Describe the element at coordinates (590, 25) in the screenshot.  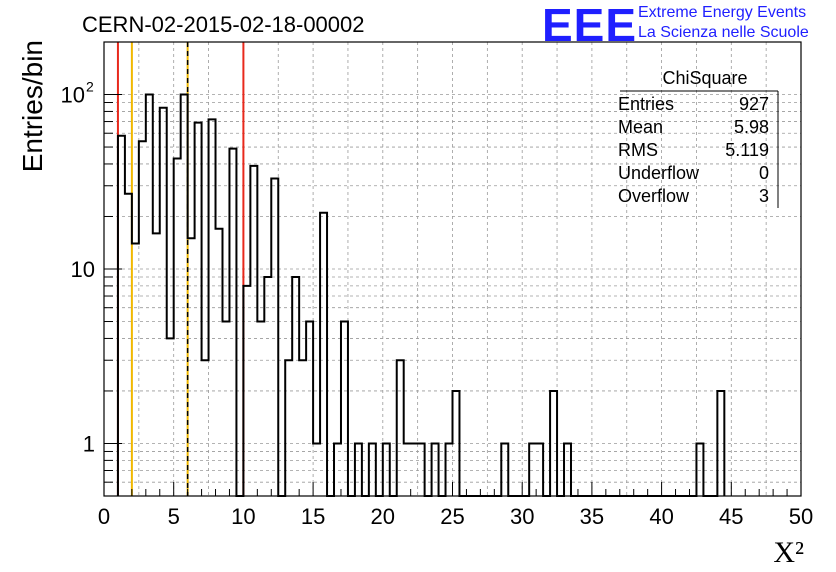
I see `eee-logo: EEE` at that location.